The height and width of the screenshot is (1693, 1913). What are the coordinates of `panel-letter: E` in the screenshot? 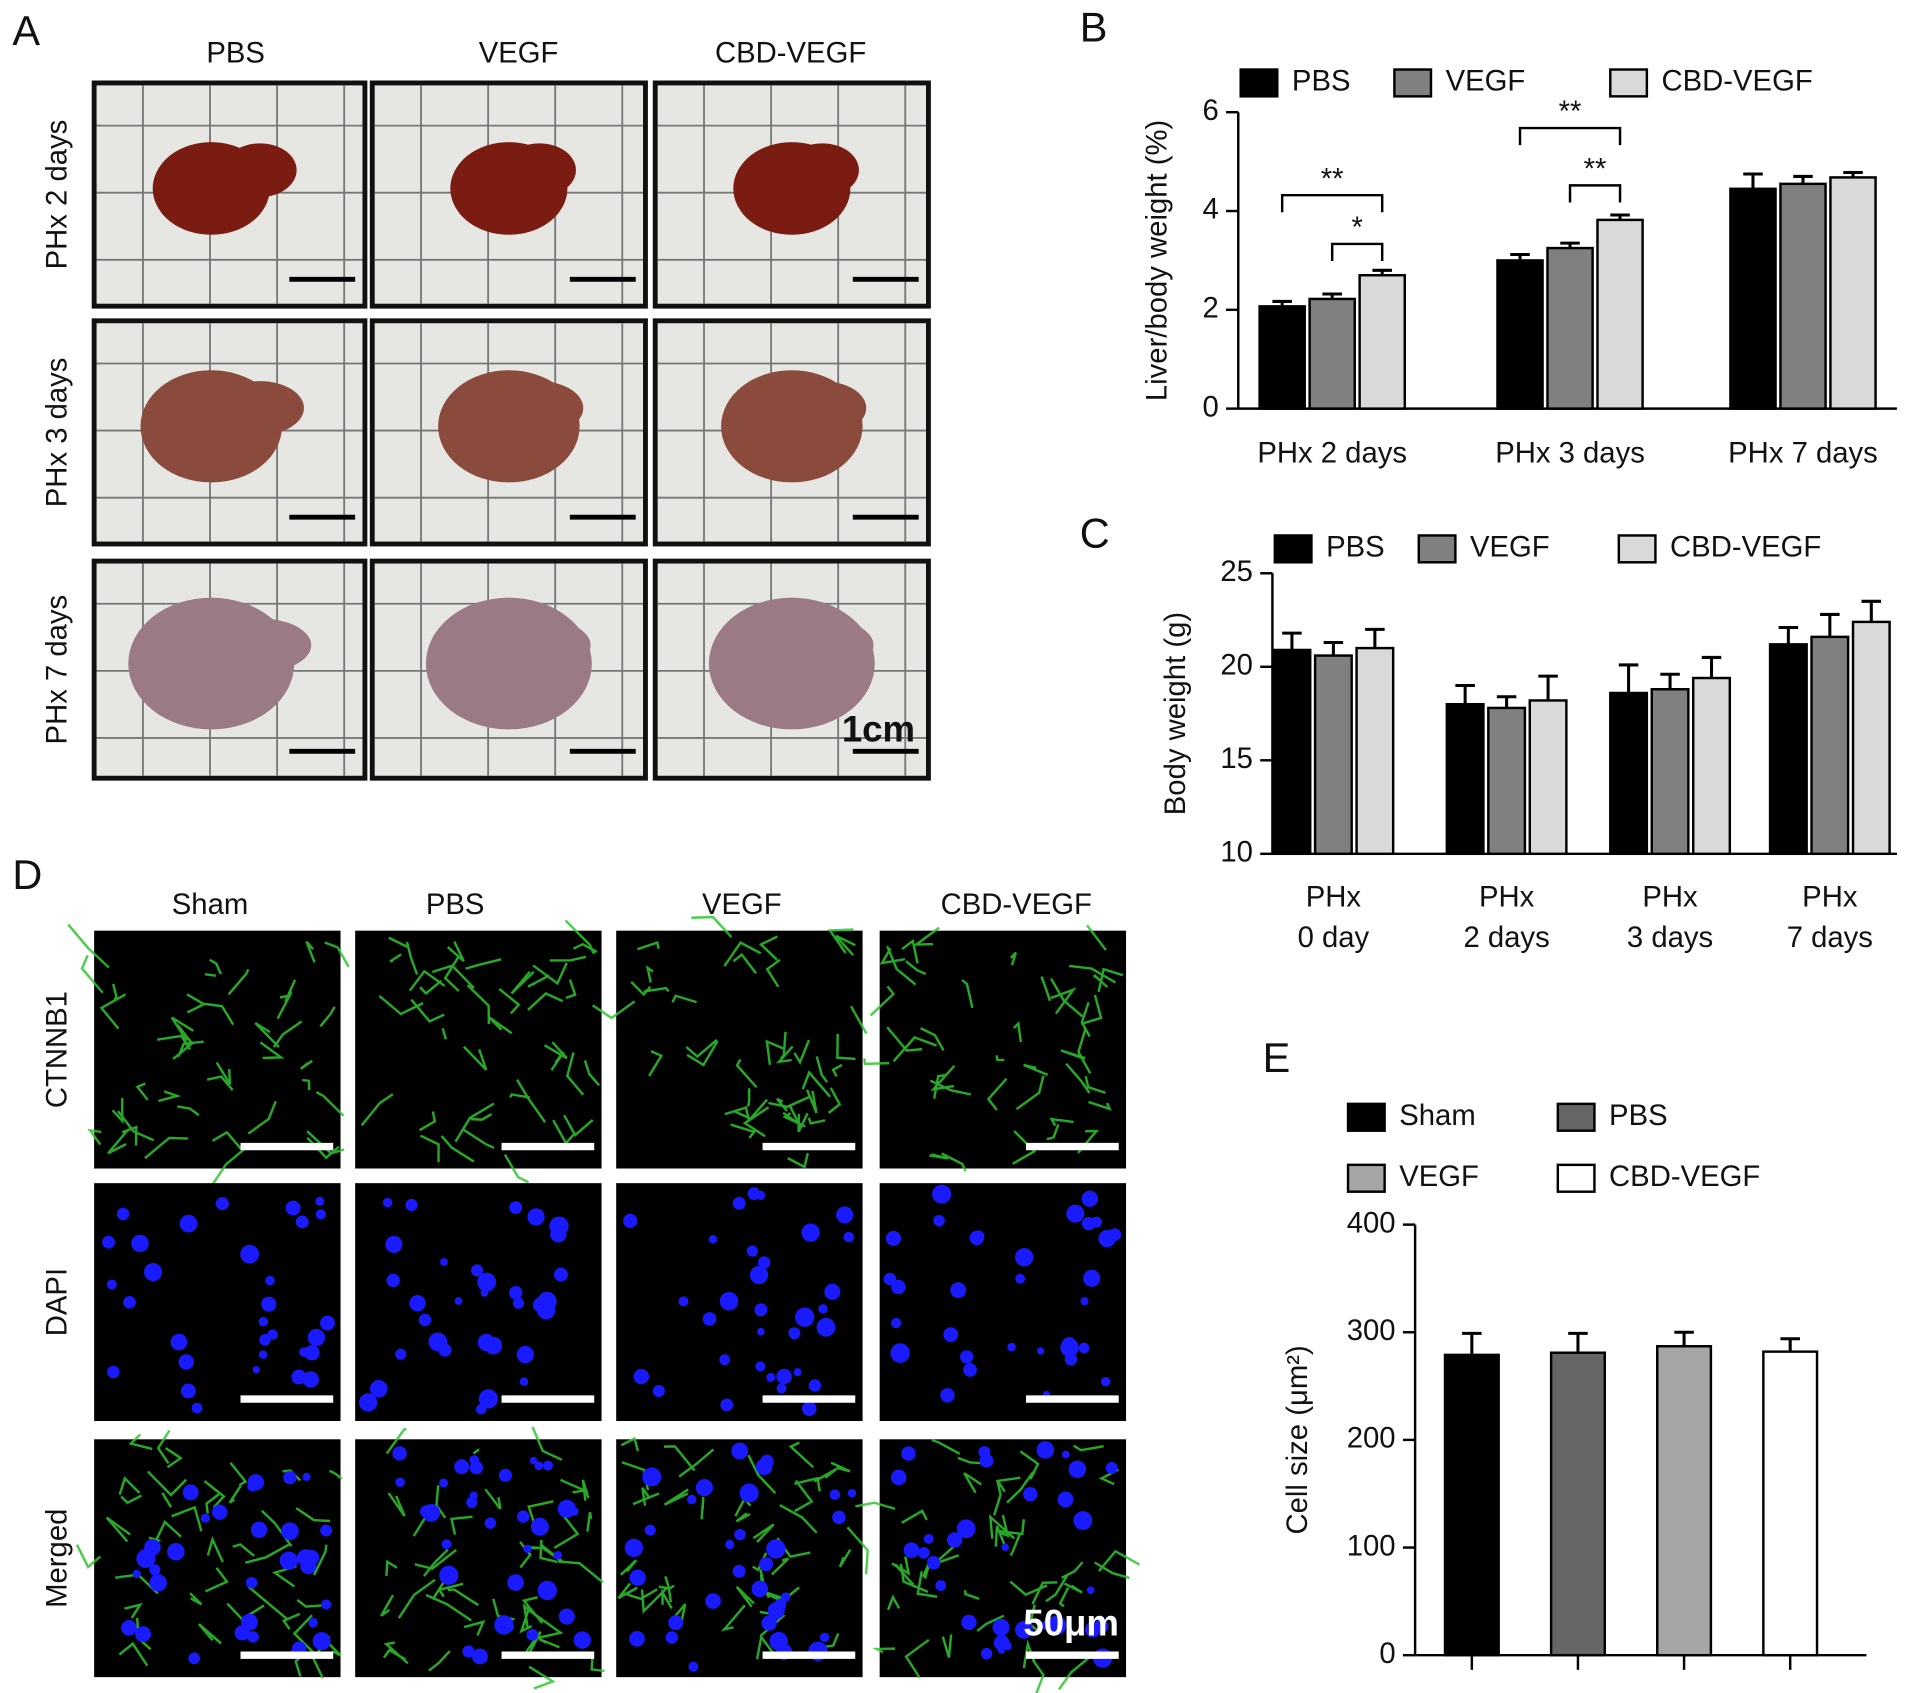 It's located at (1277, 1057).